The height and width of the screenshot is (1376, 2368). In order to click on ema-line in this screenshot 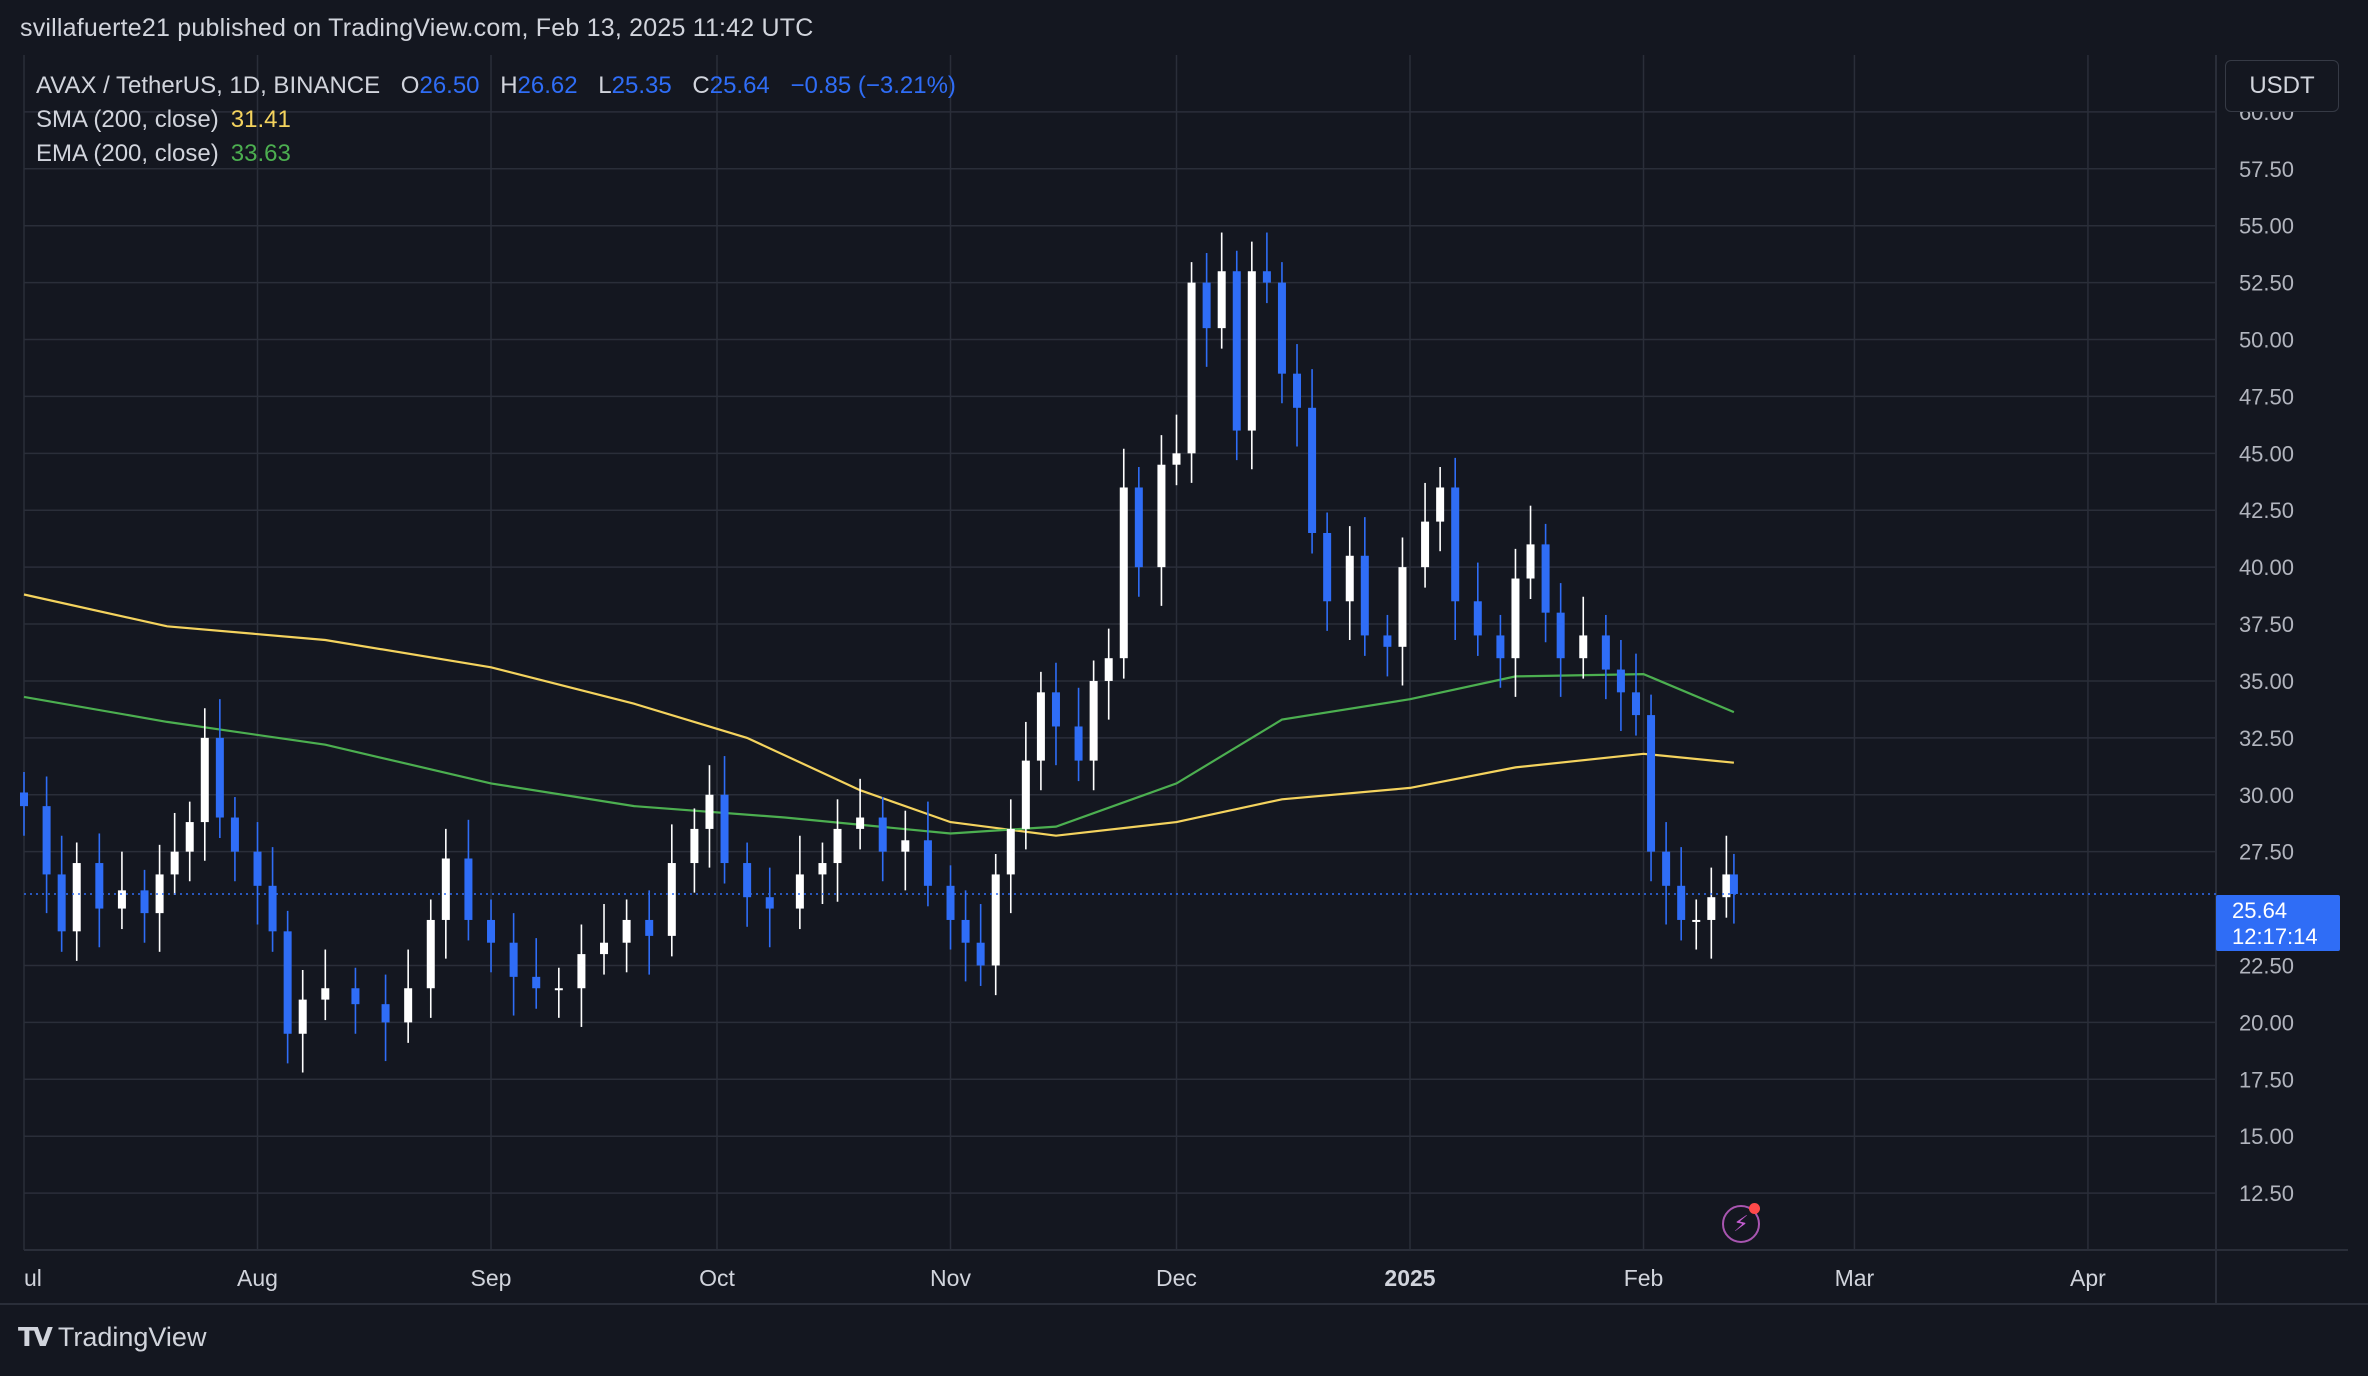, I will do `click(879, 753)`.